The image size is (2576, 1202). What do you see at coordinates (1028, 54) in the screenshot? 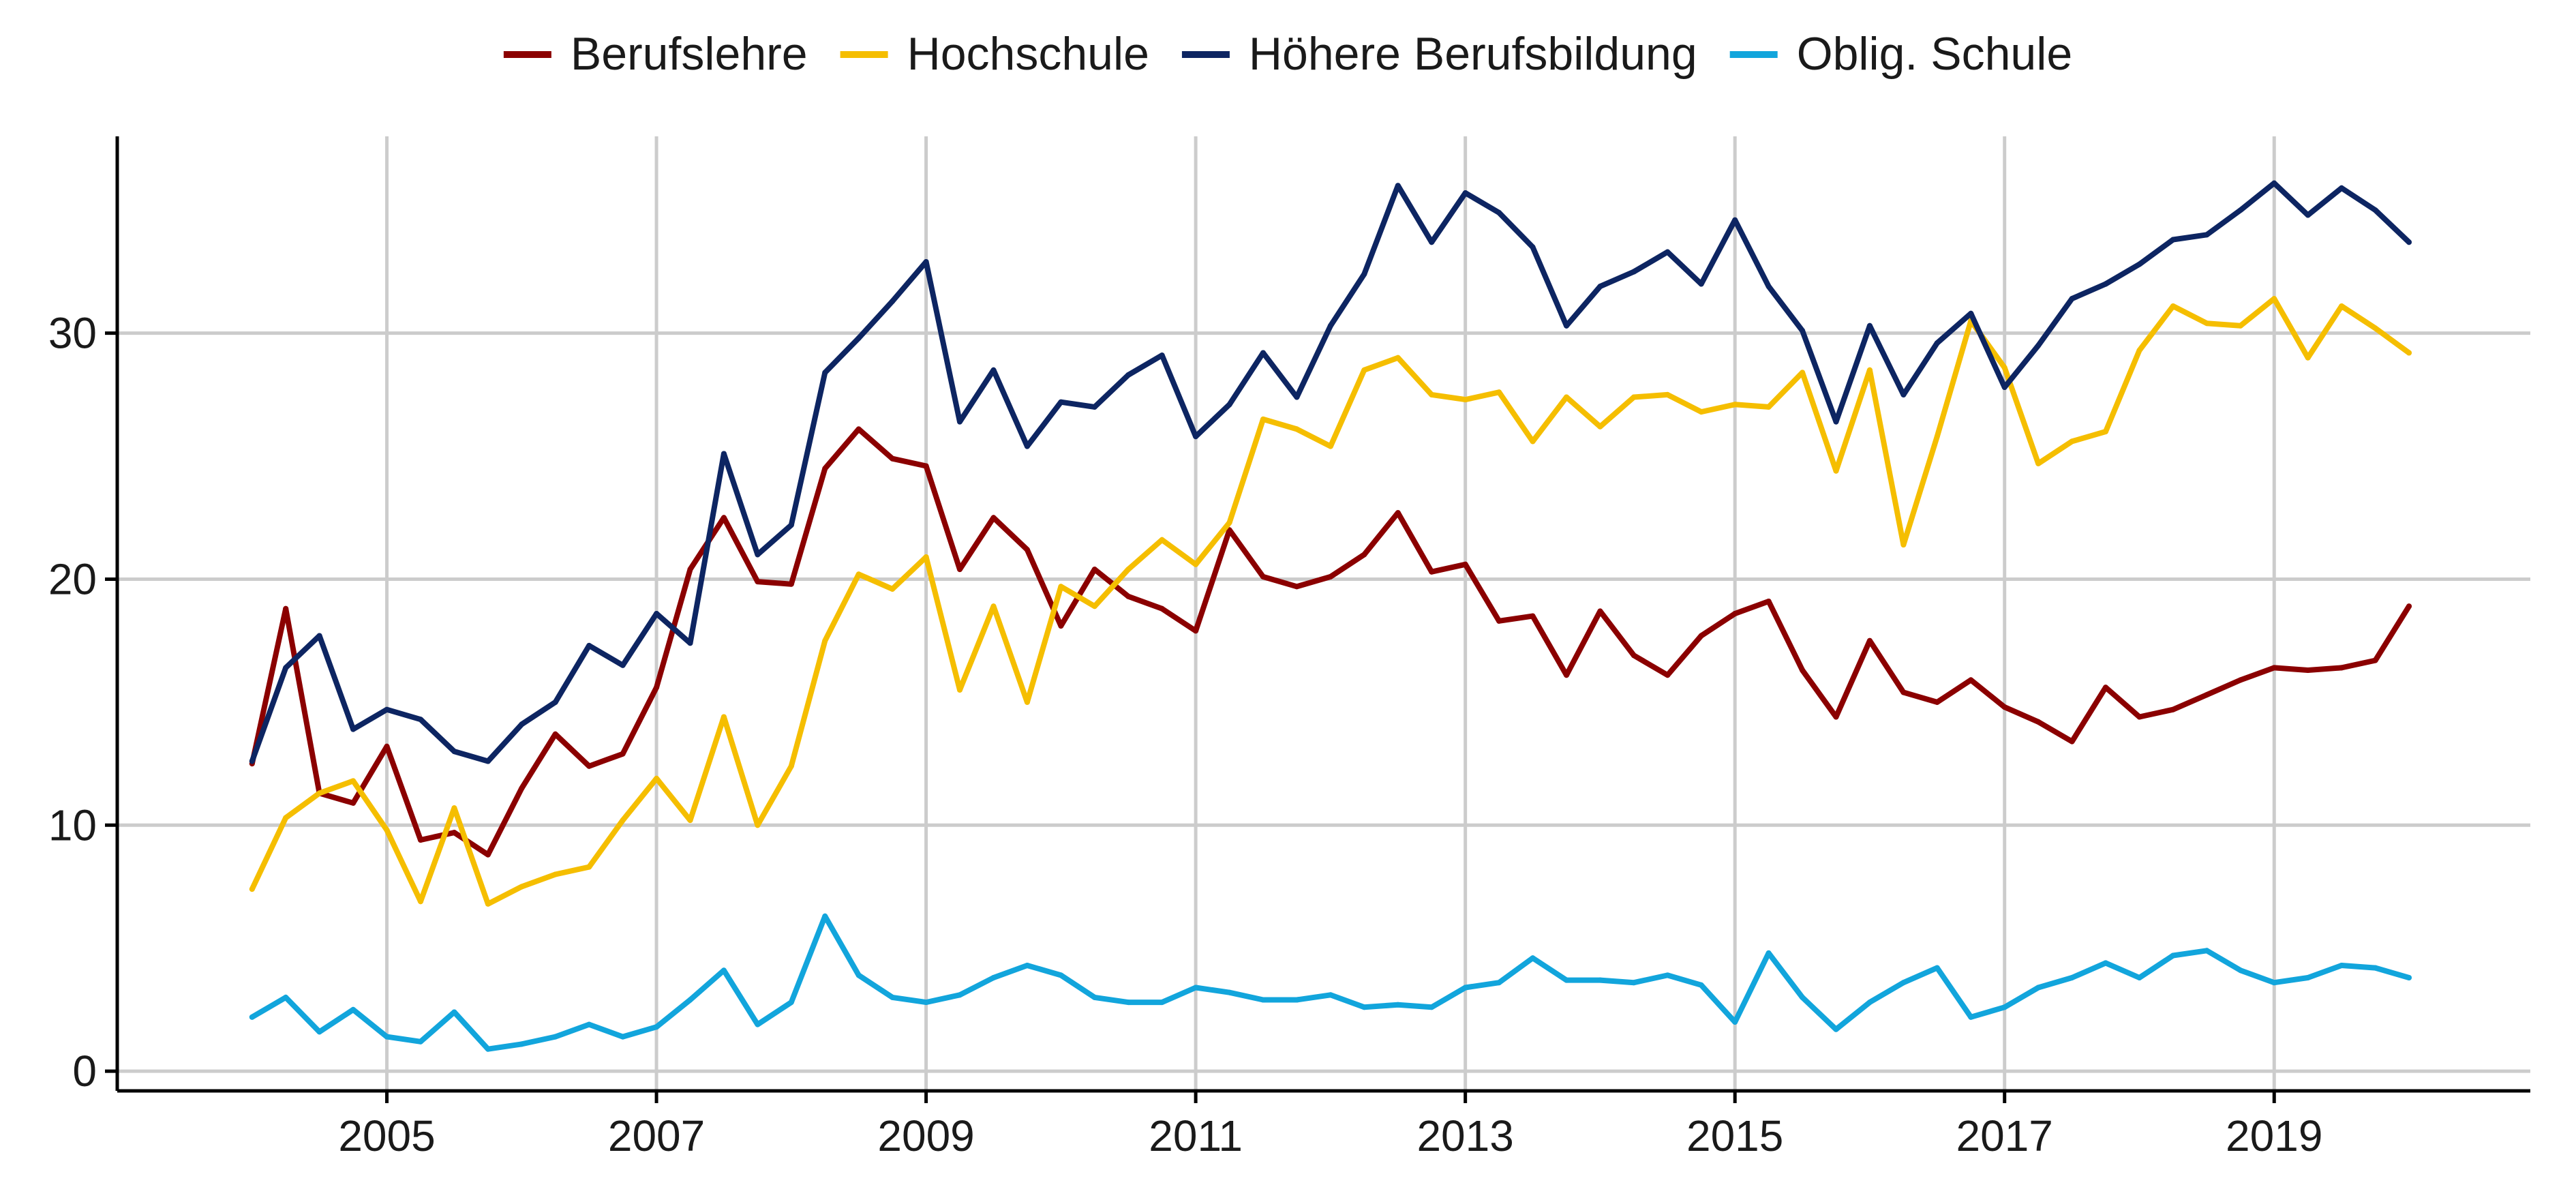
I see `legend-label: Hochschule` at bounding box center [1028, 54].